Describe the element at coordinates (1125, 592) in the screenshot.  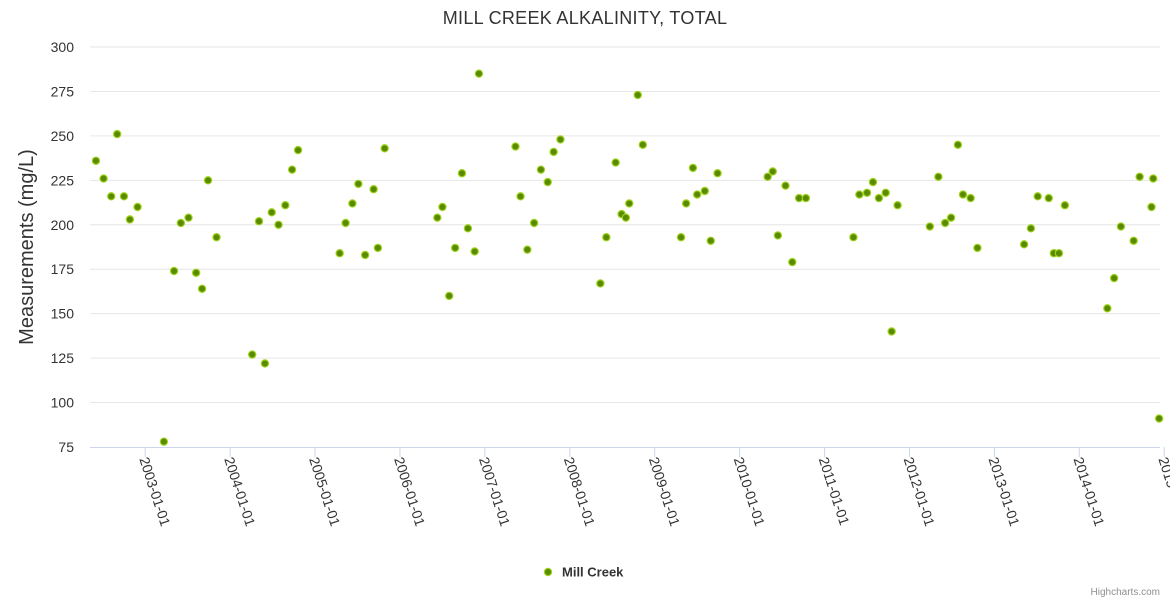
I see `credits-link: Highcharts.com` at that location.